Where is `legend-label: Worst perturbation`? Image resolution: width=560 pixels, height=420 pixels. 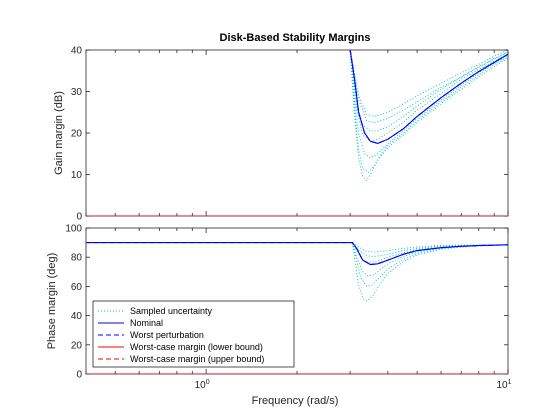
legend-label: Worst perturbation is located at coordinates (167, 335).